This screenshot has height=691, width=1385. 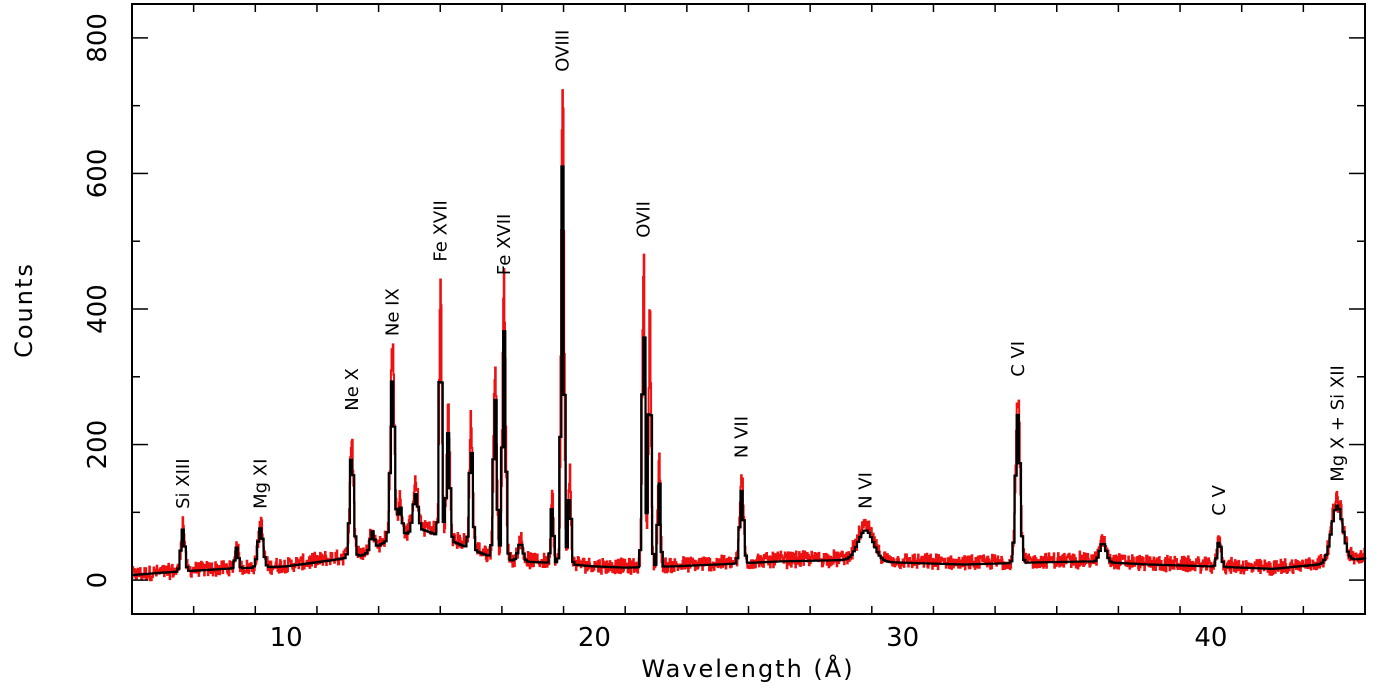 What do you see at coordinates (98, 38) in the screenshot?
I see `y-tick-label: 800` at bounding box center [98, 38].